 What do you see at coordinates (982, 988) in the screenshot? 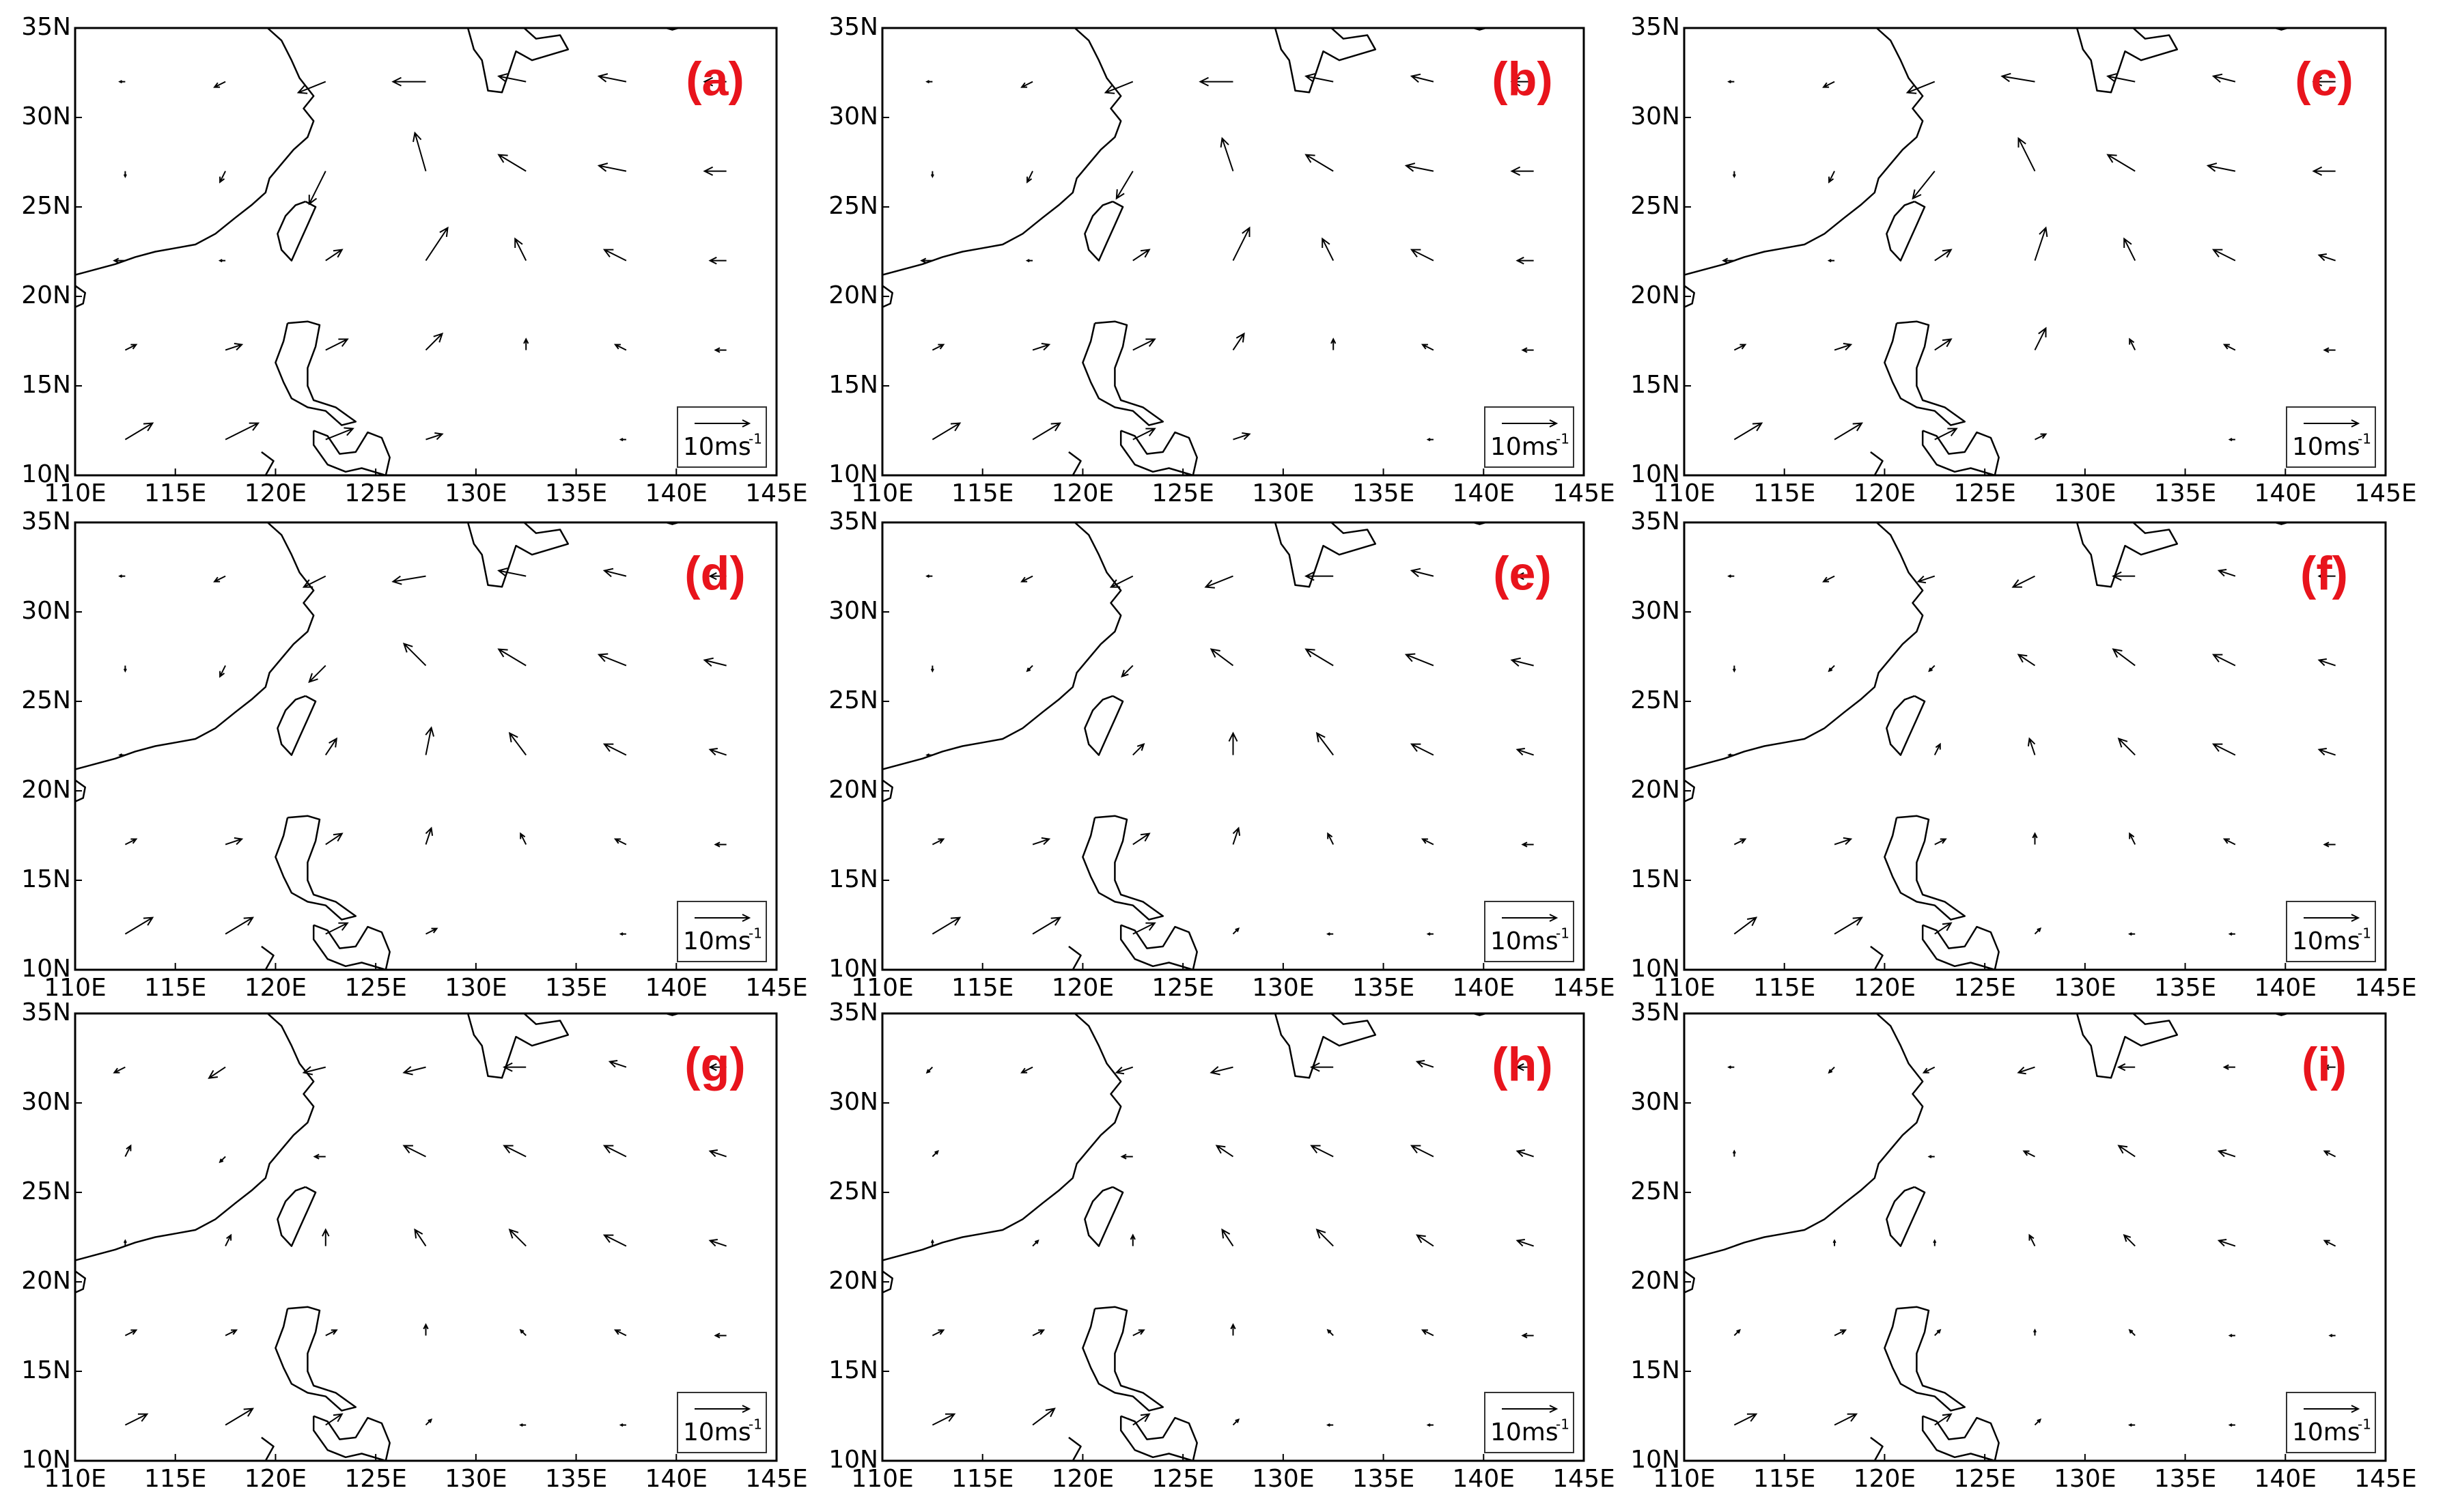
I see `x-tick-label: 115E` at bounding box center [982, 988].